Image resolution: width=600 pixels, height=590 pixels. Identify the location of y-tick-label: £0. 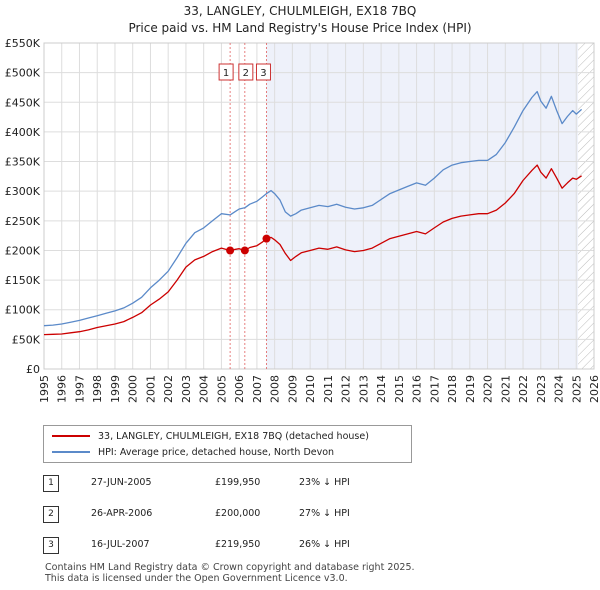
(33, 369).